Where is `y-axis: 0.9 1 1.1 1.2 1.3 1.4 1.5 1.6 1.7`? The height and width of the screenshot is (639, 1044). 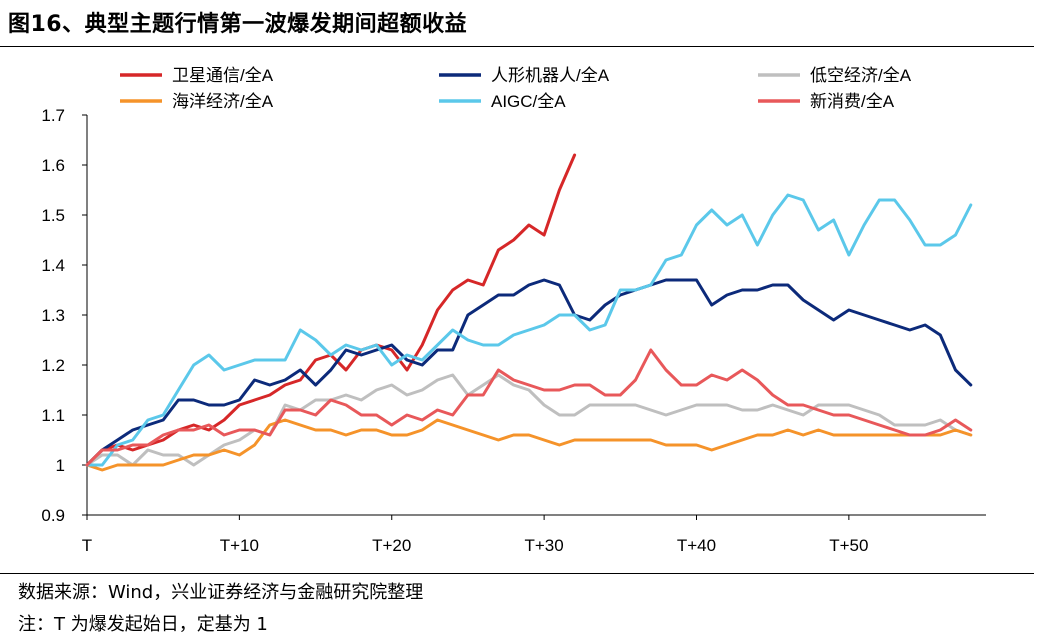
y-axis: 0.9 1 1.1 1.2 1.3 1.4 1.5 1.6 1.7 is located at coordinates (64, 315).